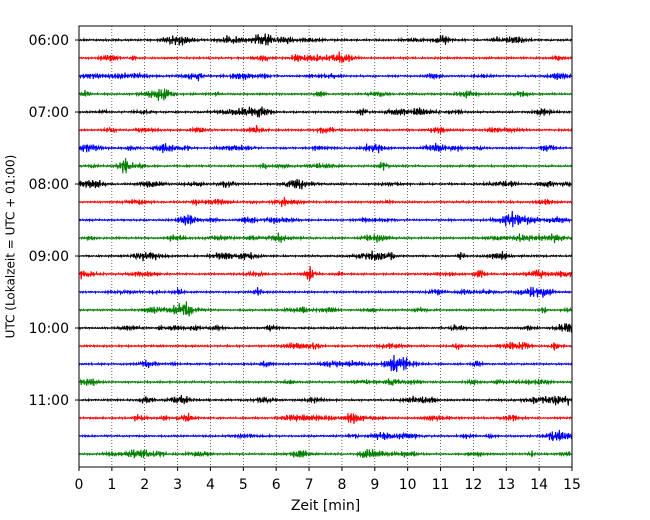 This screenshot has width=650, height=520. What do you see at coordinates (49, 329) in the screenshot?
I see `y-tick-label-4: 10:00` at bounding box center [49, 329].